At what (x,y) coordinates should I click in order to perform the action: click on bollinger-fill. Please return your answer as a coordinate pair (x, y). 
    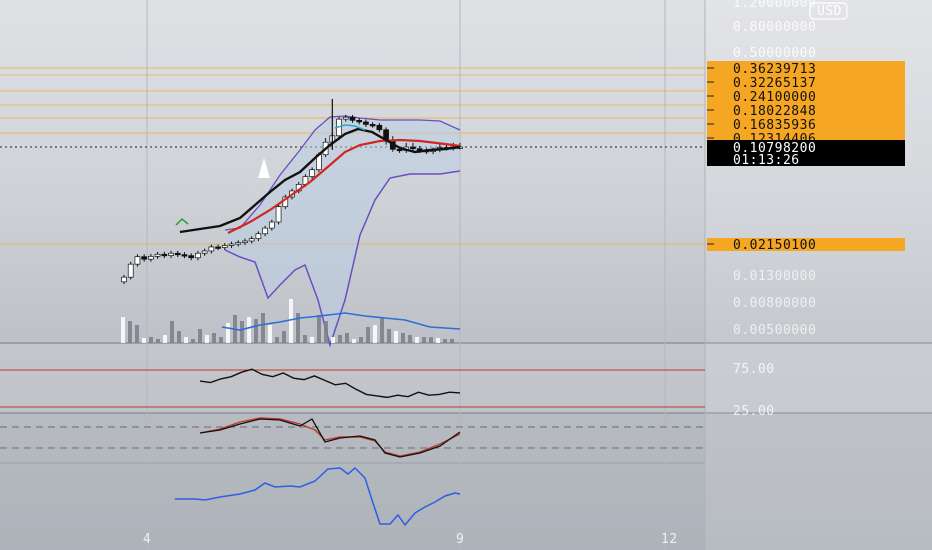
    Looking at the image, I should click on (342, 230).